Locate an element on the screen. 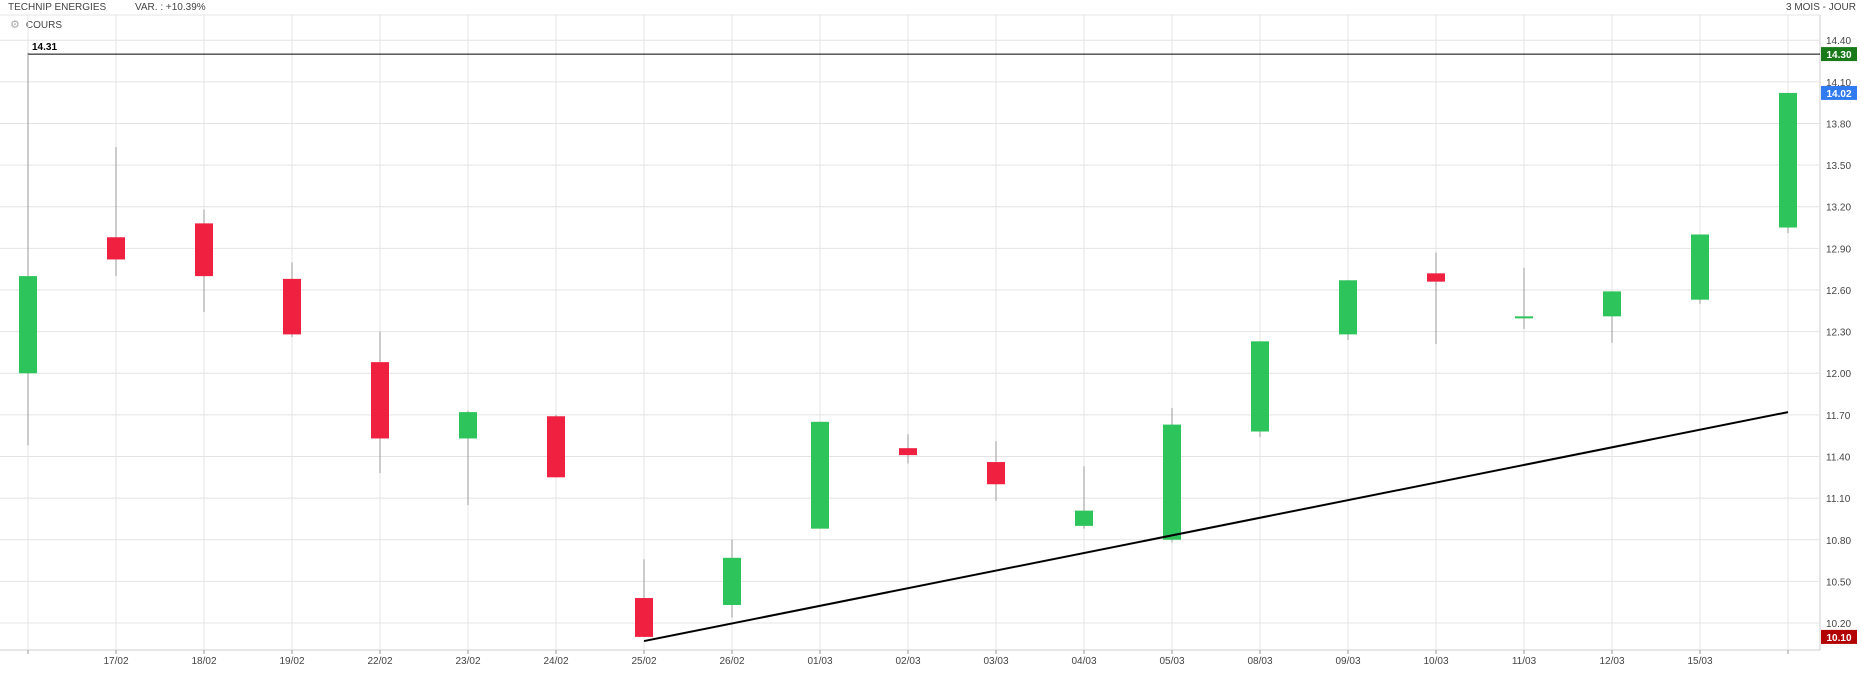 The width and height of the screenshot is (1860, 683). x-tick-label: 25/02 is located at coordinates (643, 661).